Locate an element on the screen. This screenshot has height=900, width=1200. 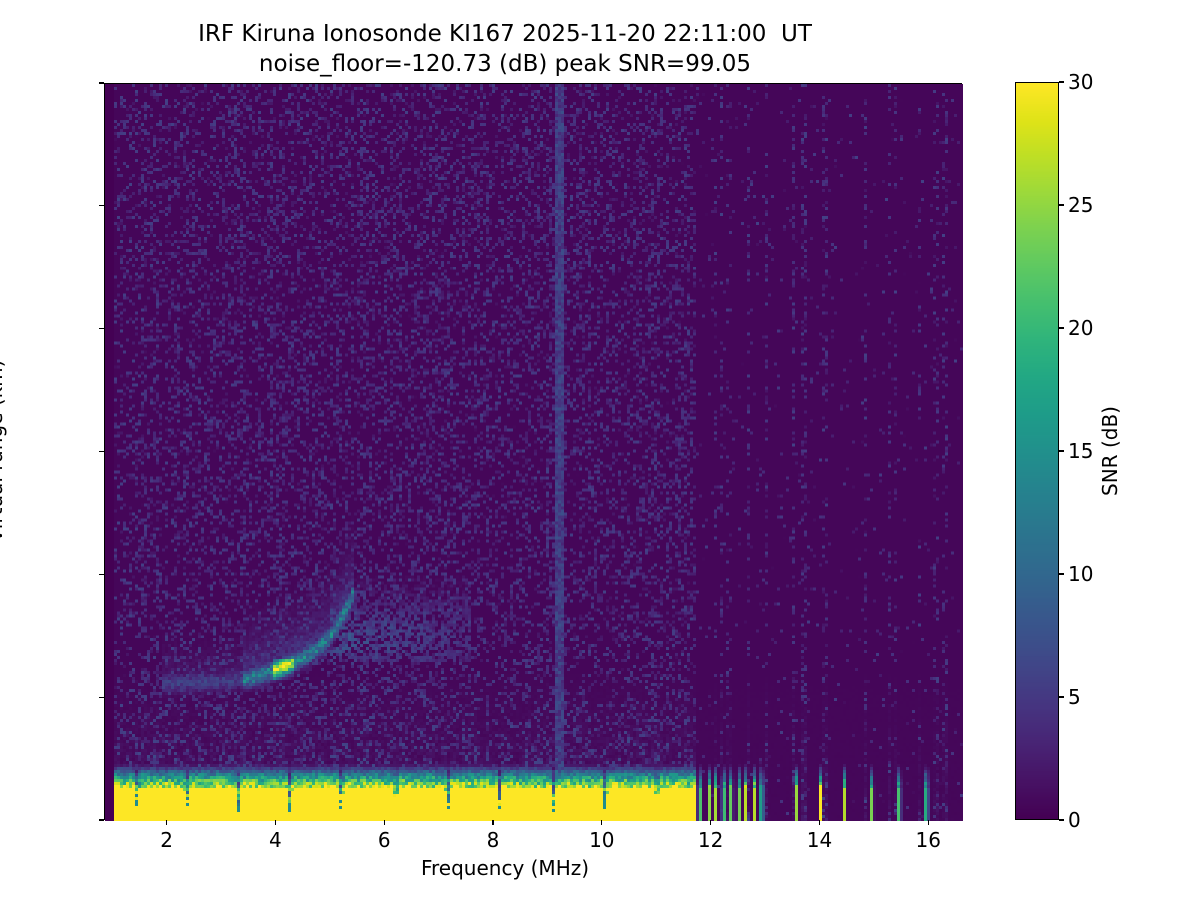
colorbar-tick-label: 25 is located at coordinates (1081, 205).